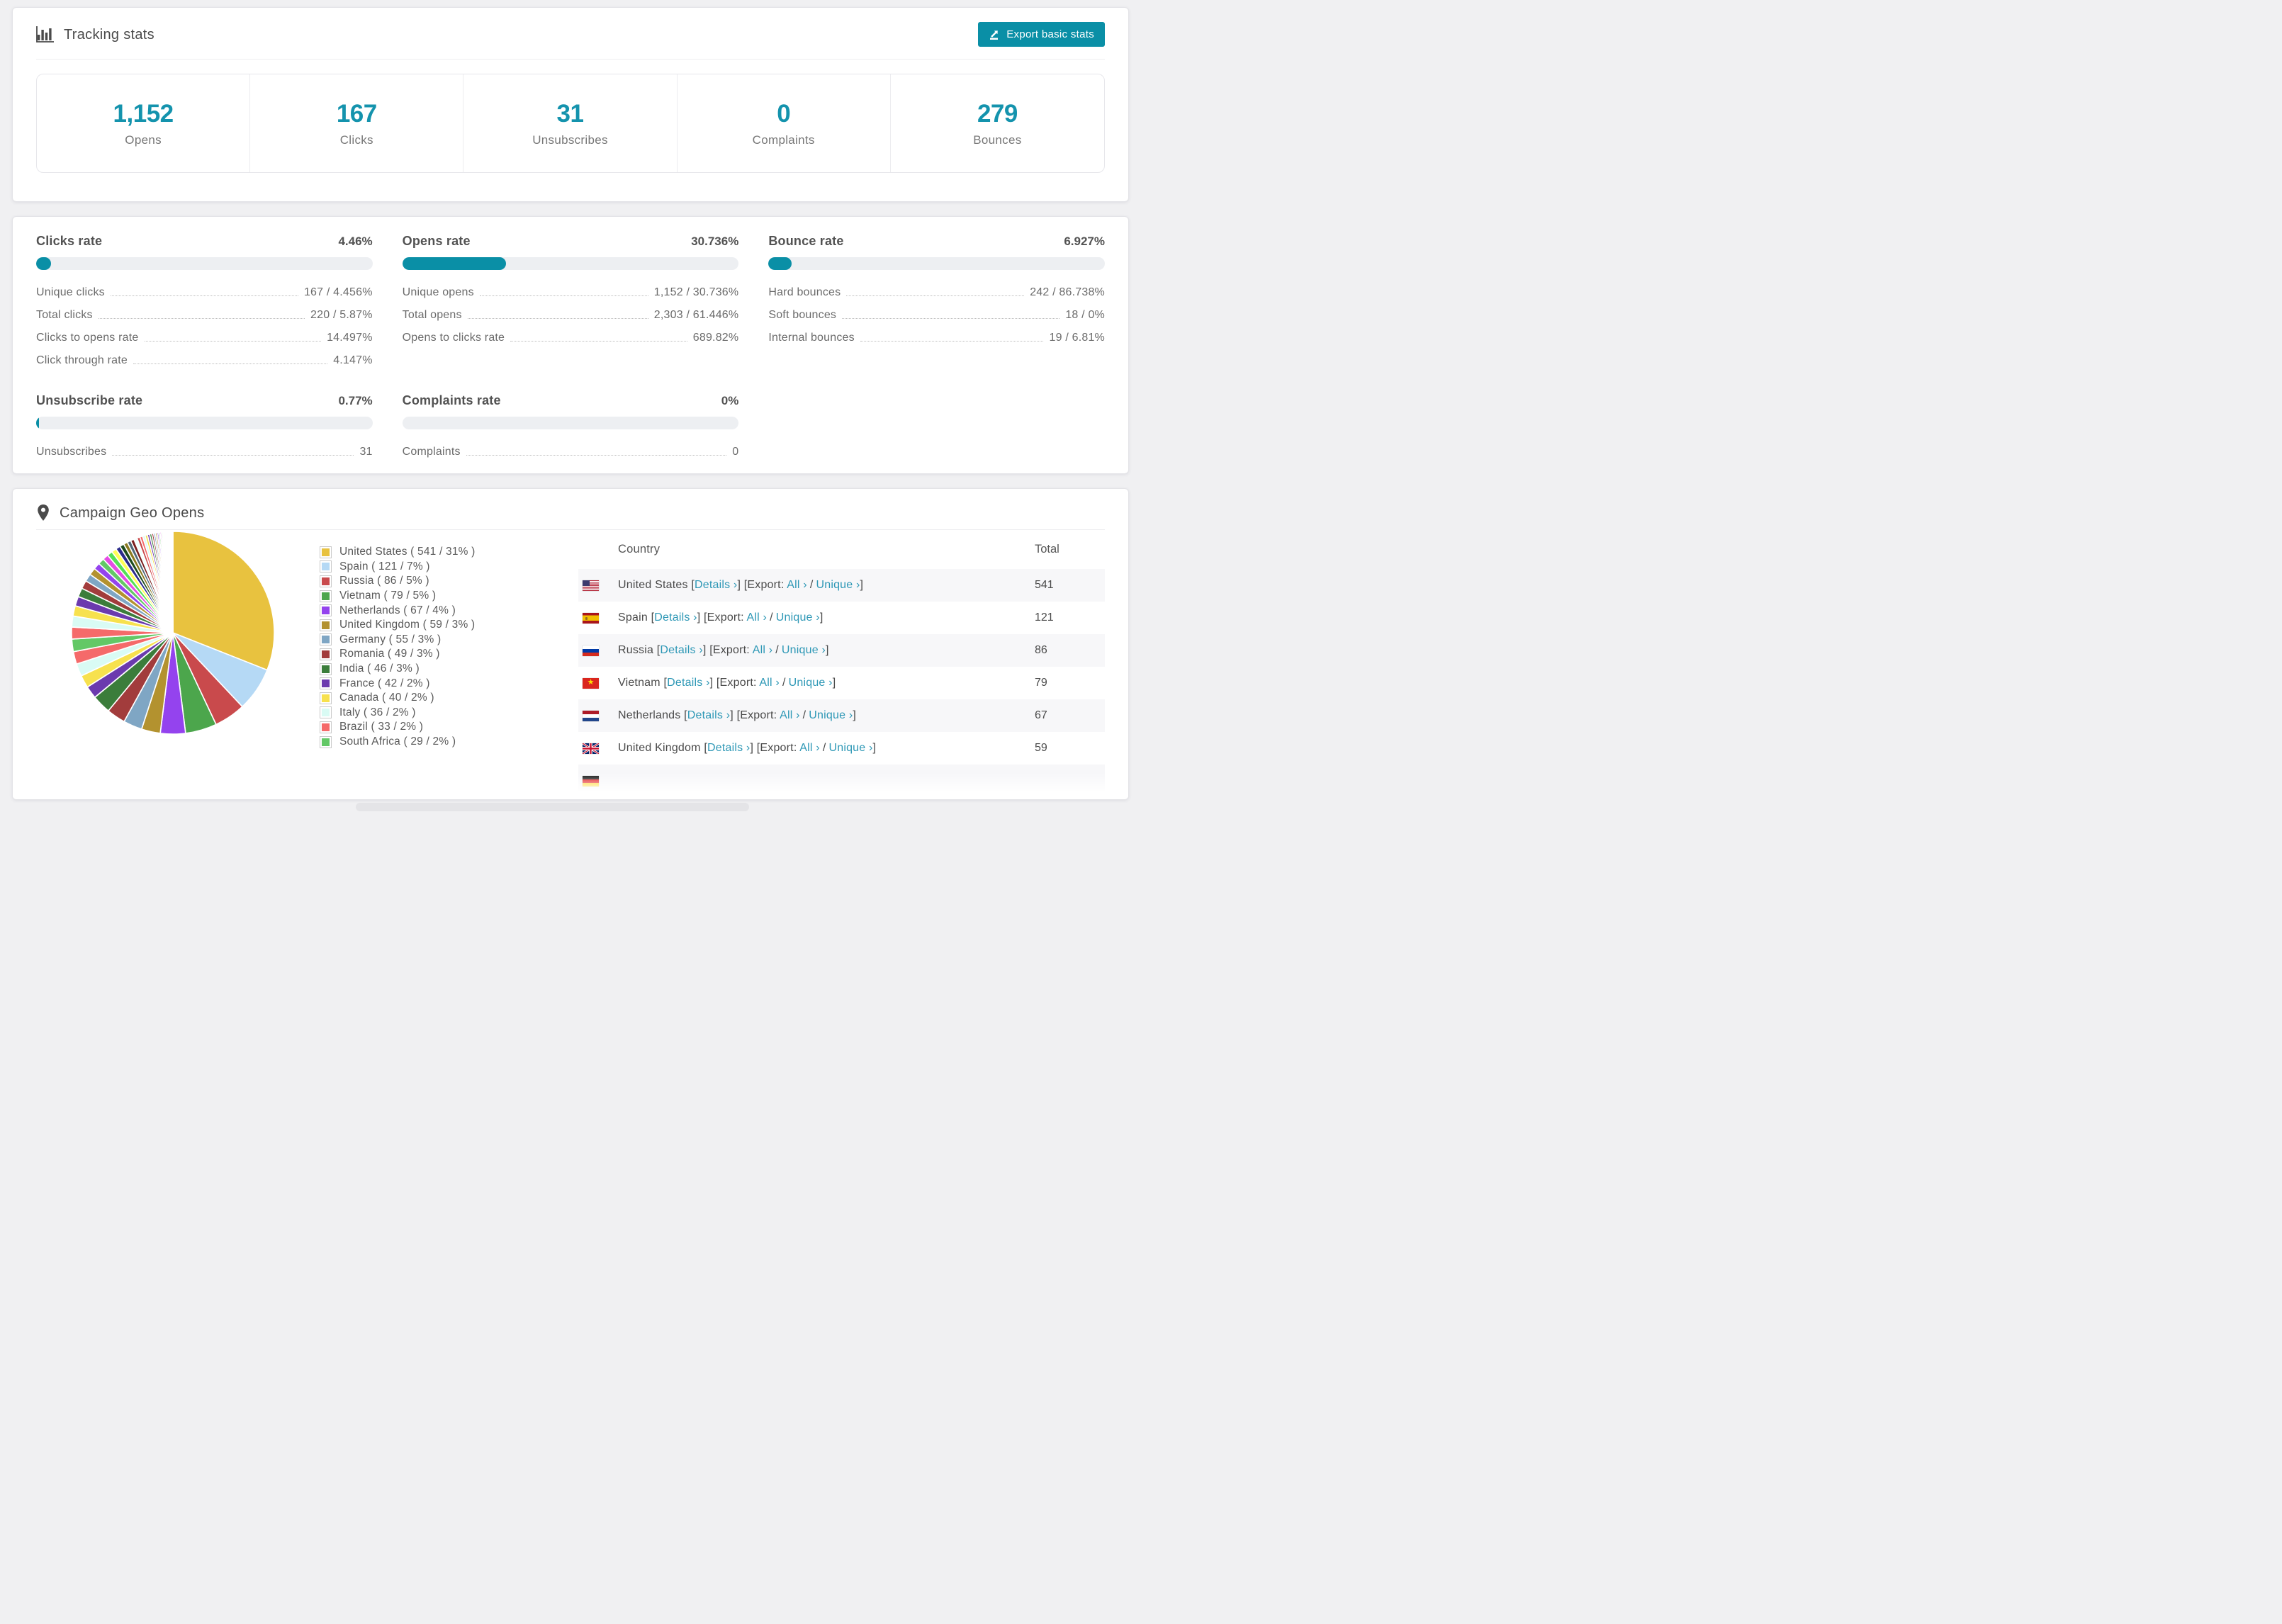 The image size is (2282, 1624). What do you see at coordinates (353, 360) in the screenshot?
I see `rate-row-value: 4.147%` at bounding box center [353, 360].